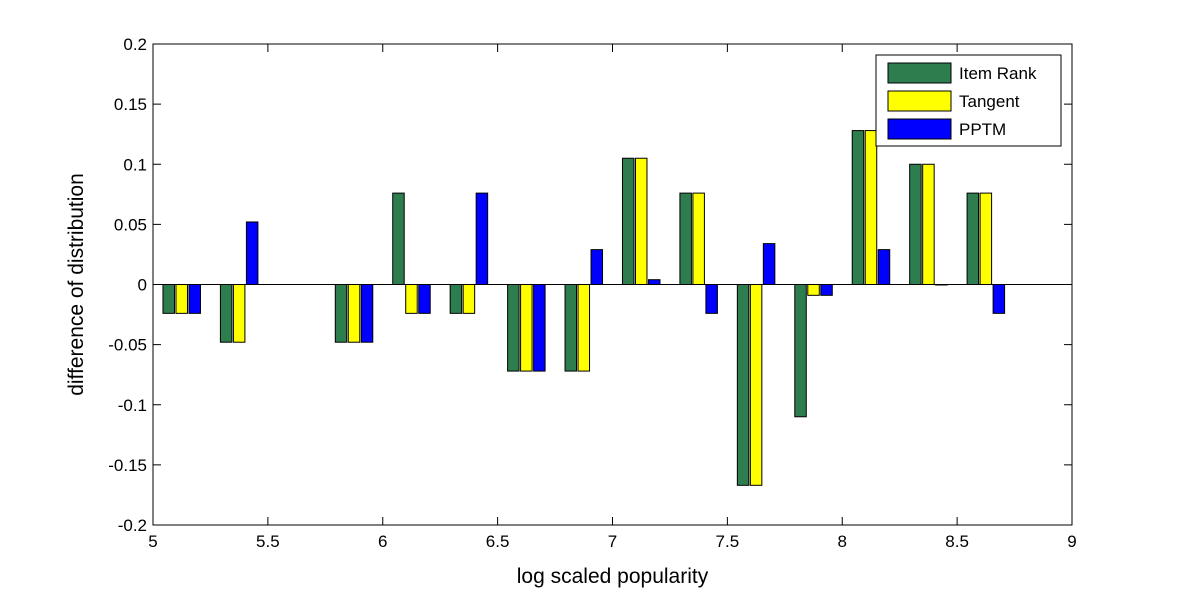 This screenshot has width=1183, height=591. Describe the element at coordinates (132, 405) in the screenshot. I see `y-tick-label: -0.1` at that location.